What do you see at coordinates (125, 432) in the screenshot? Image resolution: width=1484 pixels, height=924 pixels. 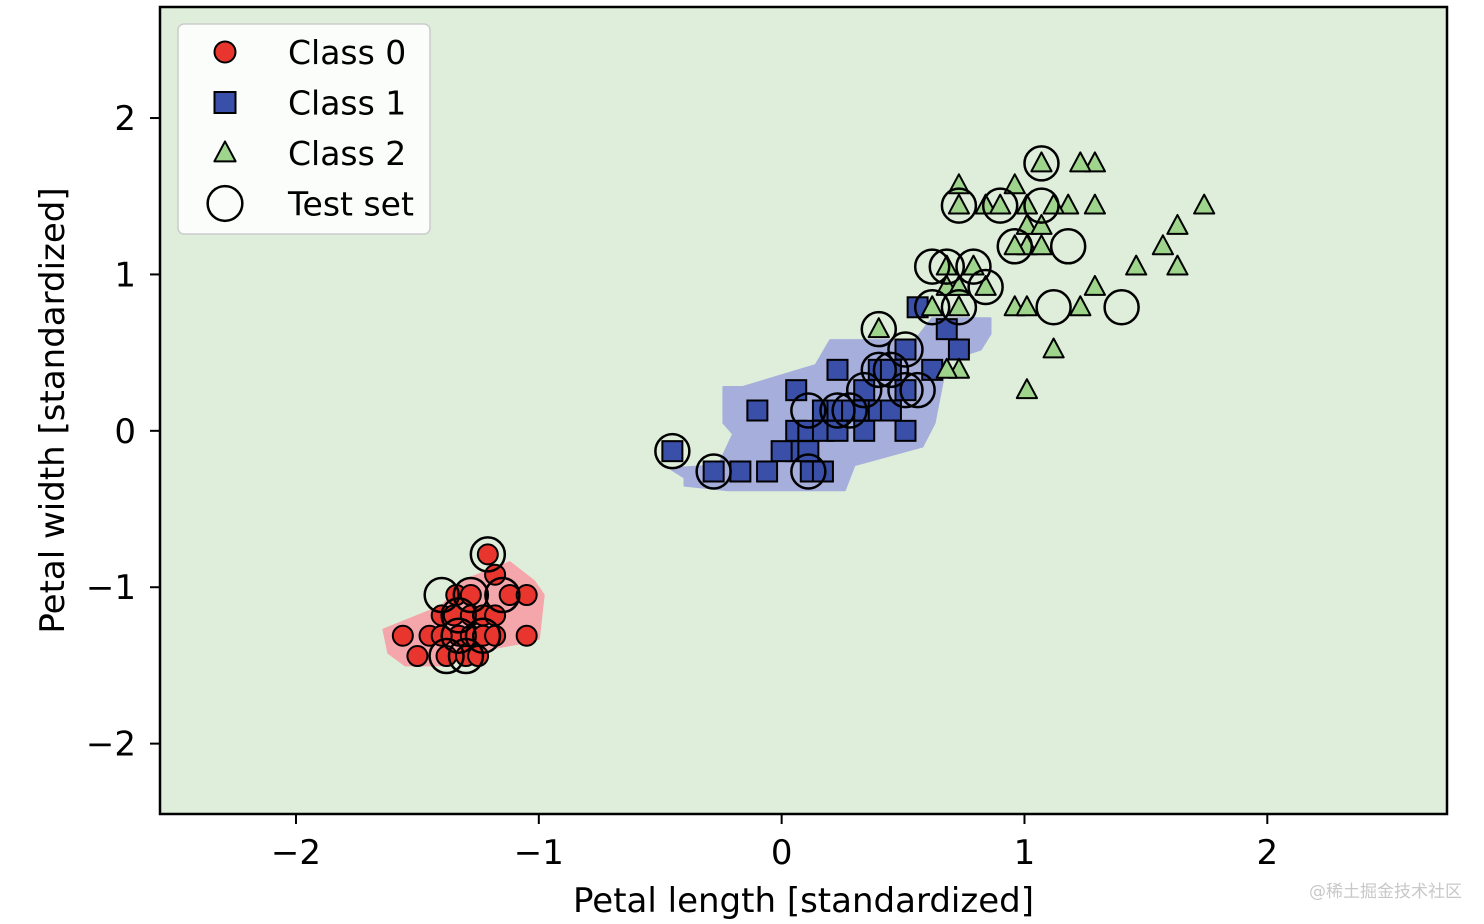 I see `y-tick-label: 0` at bounding box center [125, 432].